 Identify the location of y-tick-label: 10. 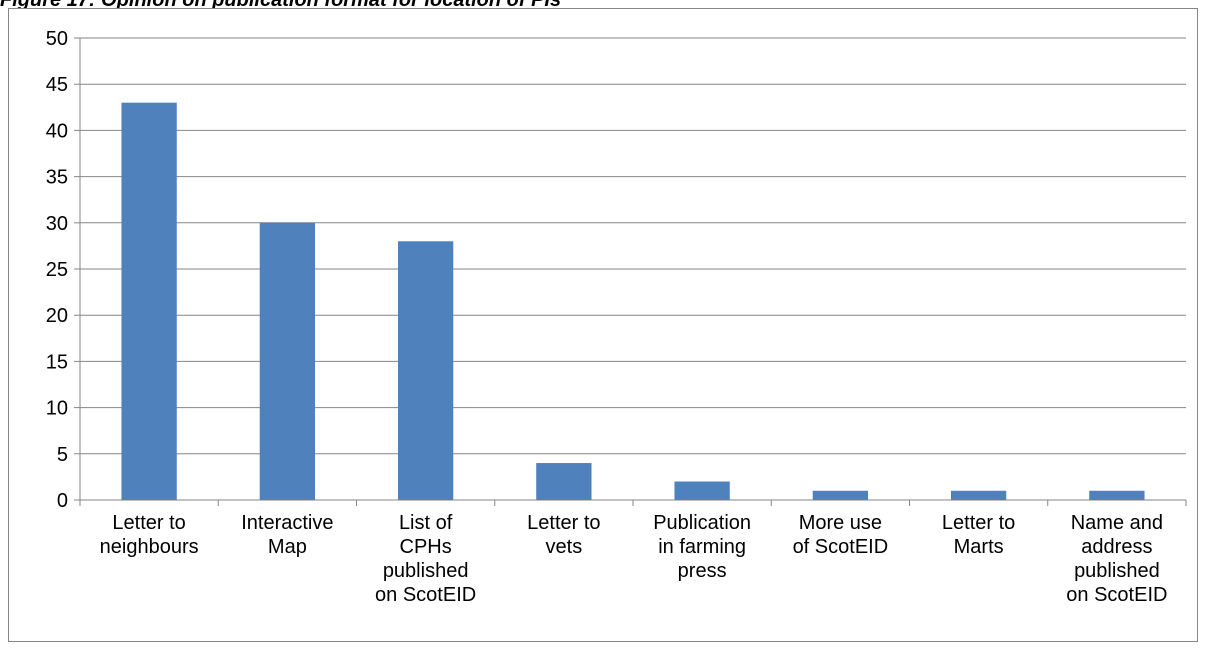
(57, 409).